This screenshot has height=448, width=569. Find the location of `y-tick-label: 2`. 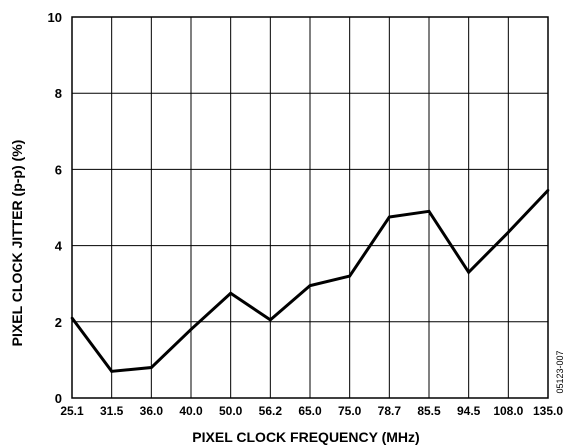

y-tick-label: 2 is located at coordinates (58, 322).